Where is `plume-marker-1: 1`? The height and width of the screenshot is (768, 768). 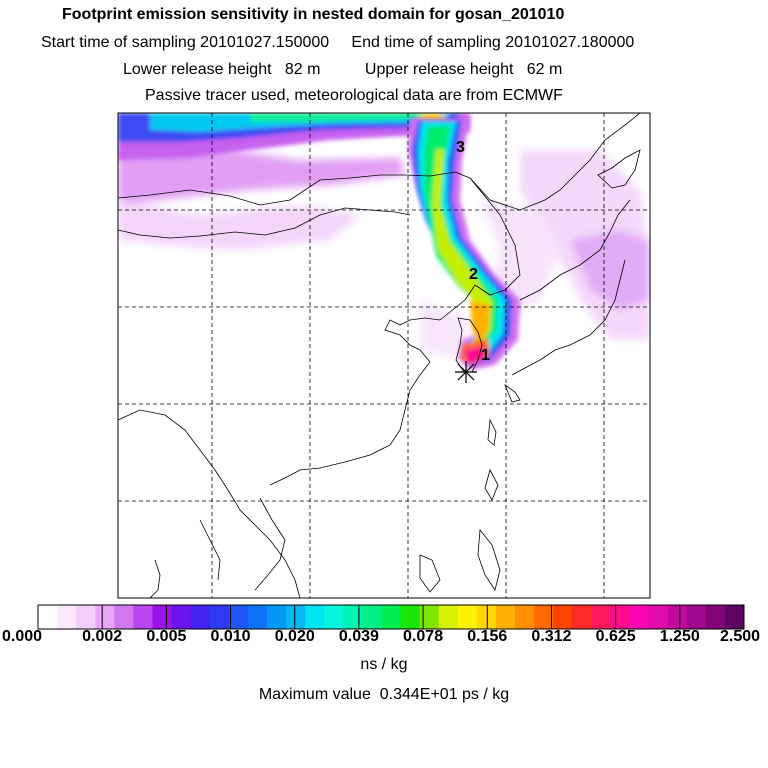
plume-marker-1: 1 is located at coordinates (485, 355).